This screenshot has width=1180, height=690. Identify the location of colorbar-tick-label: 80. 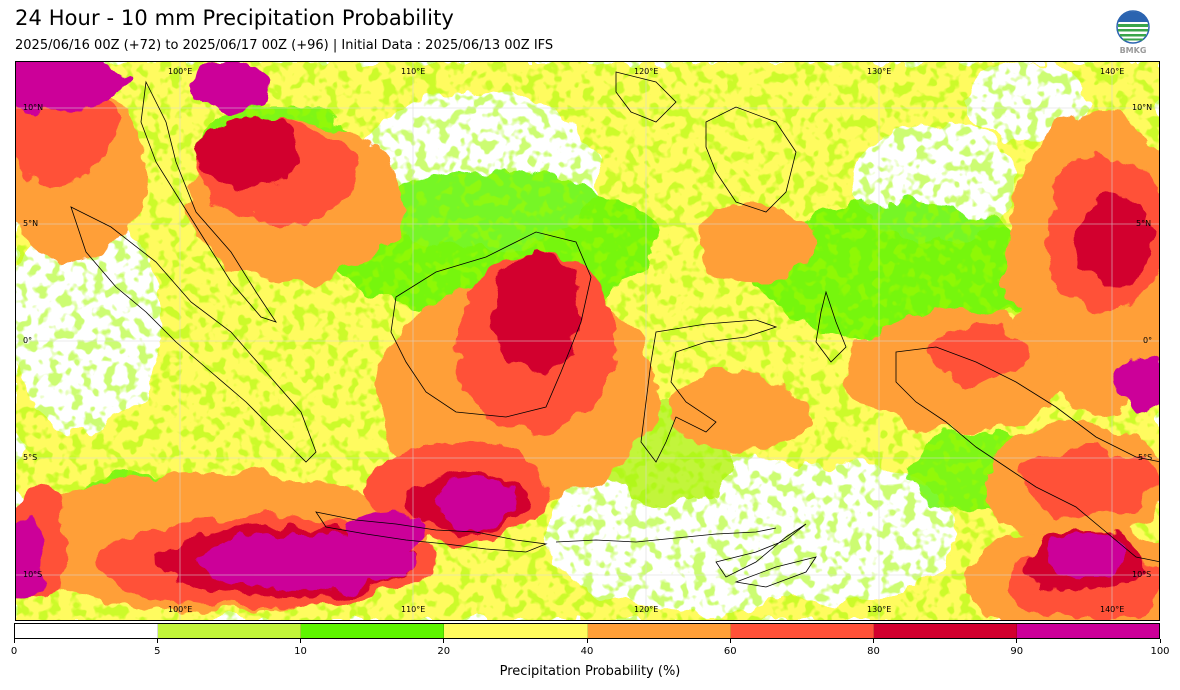
(873, 651).